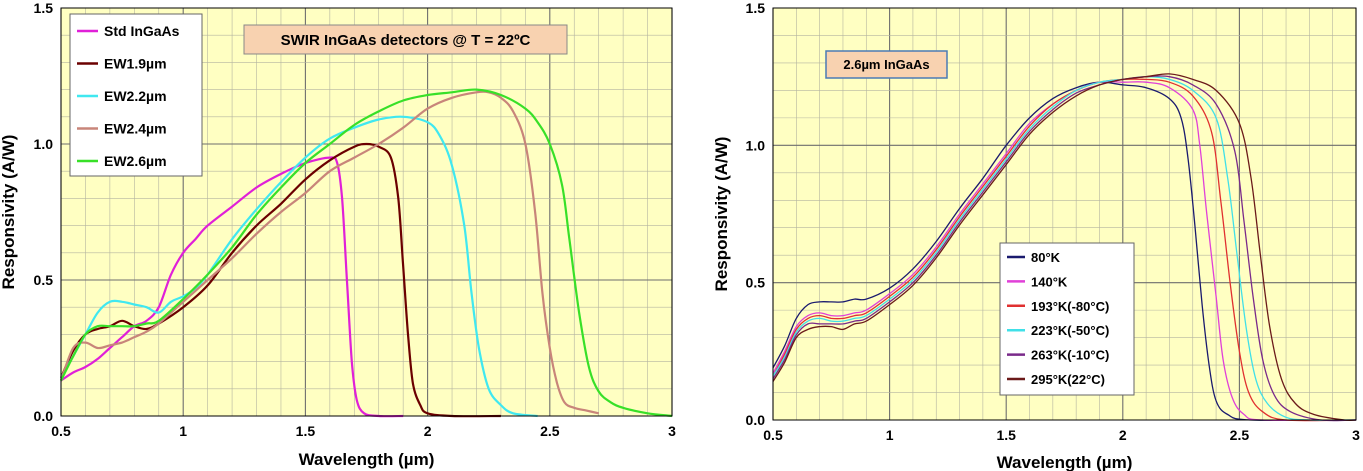  I want to click on legend-box, so click(1067, 319).